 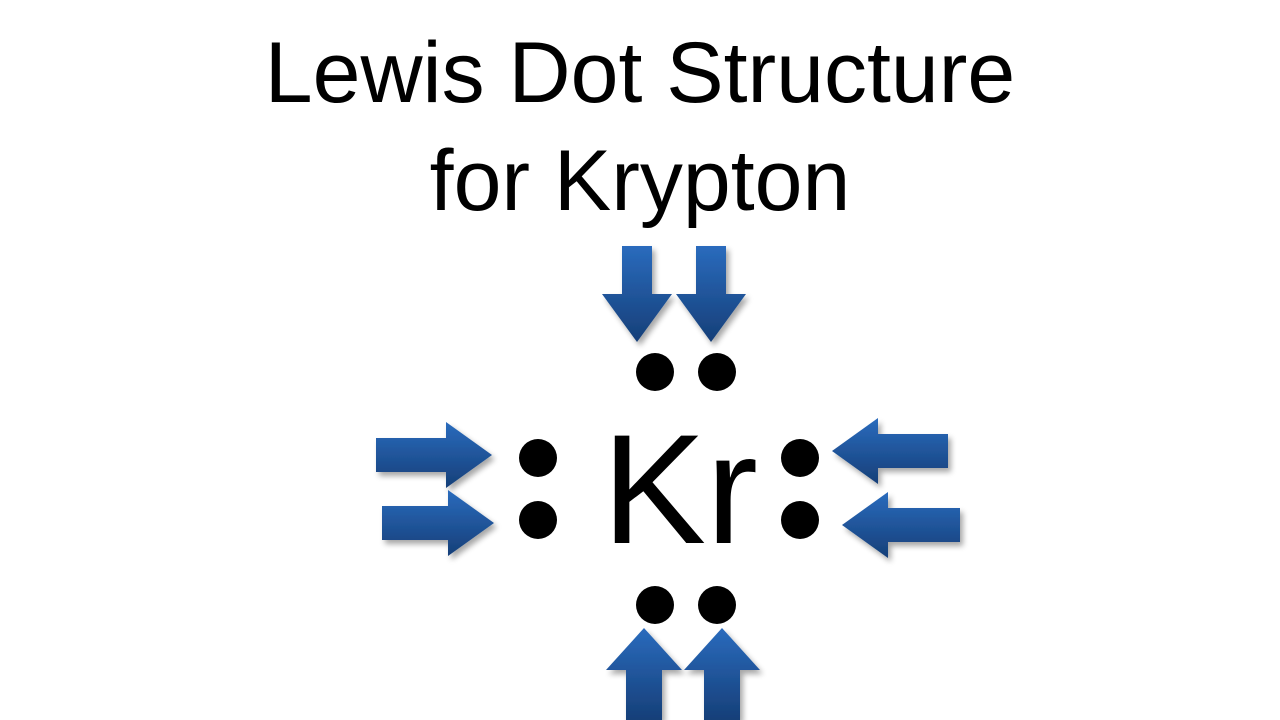 I want to click on electron-pair-bottom, so click(x=686, y=605).